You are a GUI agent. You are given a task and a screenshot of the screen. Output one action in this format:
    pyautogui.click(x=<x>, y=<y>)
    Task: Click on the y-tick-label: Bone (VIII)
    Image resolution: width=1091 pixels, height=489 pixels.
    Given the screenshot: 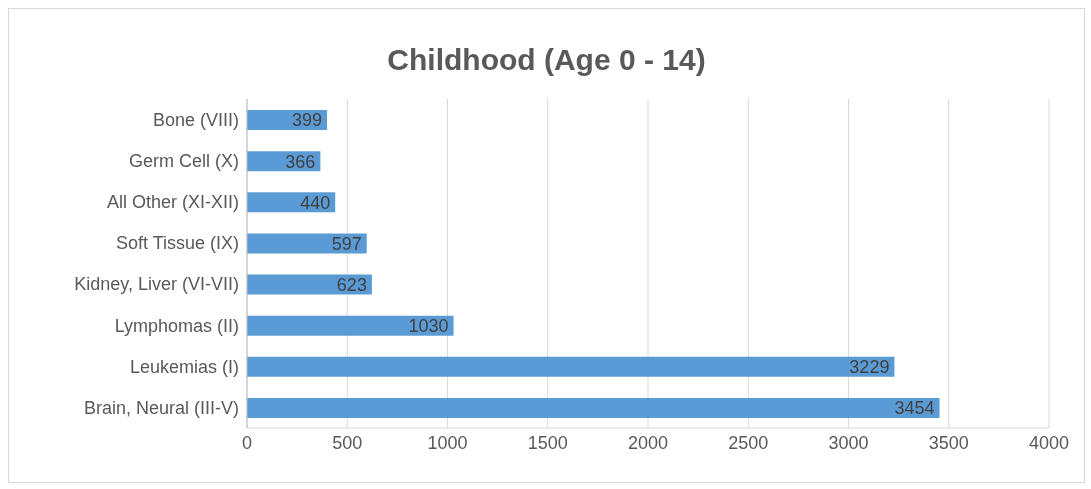 What is the action you would take?
    pyautogui.click(x=195, y=119)
    